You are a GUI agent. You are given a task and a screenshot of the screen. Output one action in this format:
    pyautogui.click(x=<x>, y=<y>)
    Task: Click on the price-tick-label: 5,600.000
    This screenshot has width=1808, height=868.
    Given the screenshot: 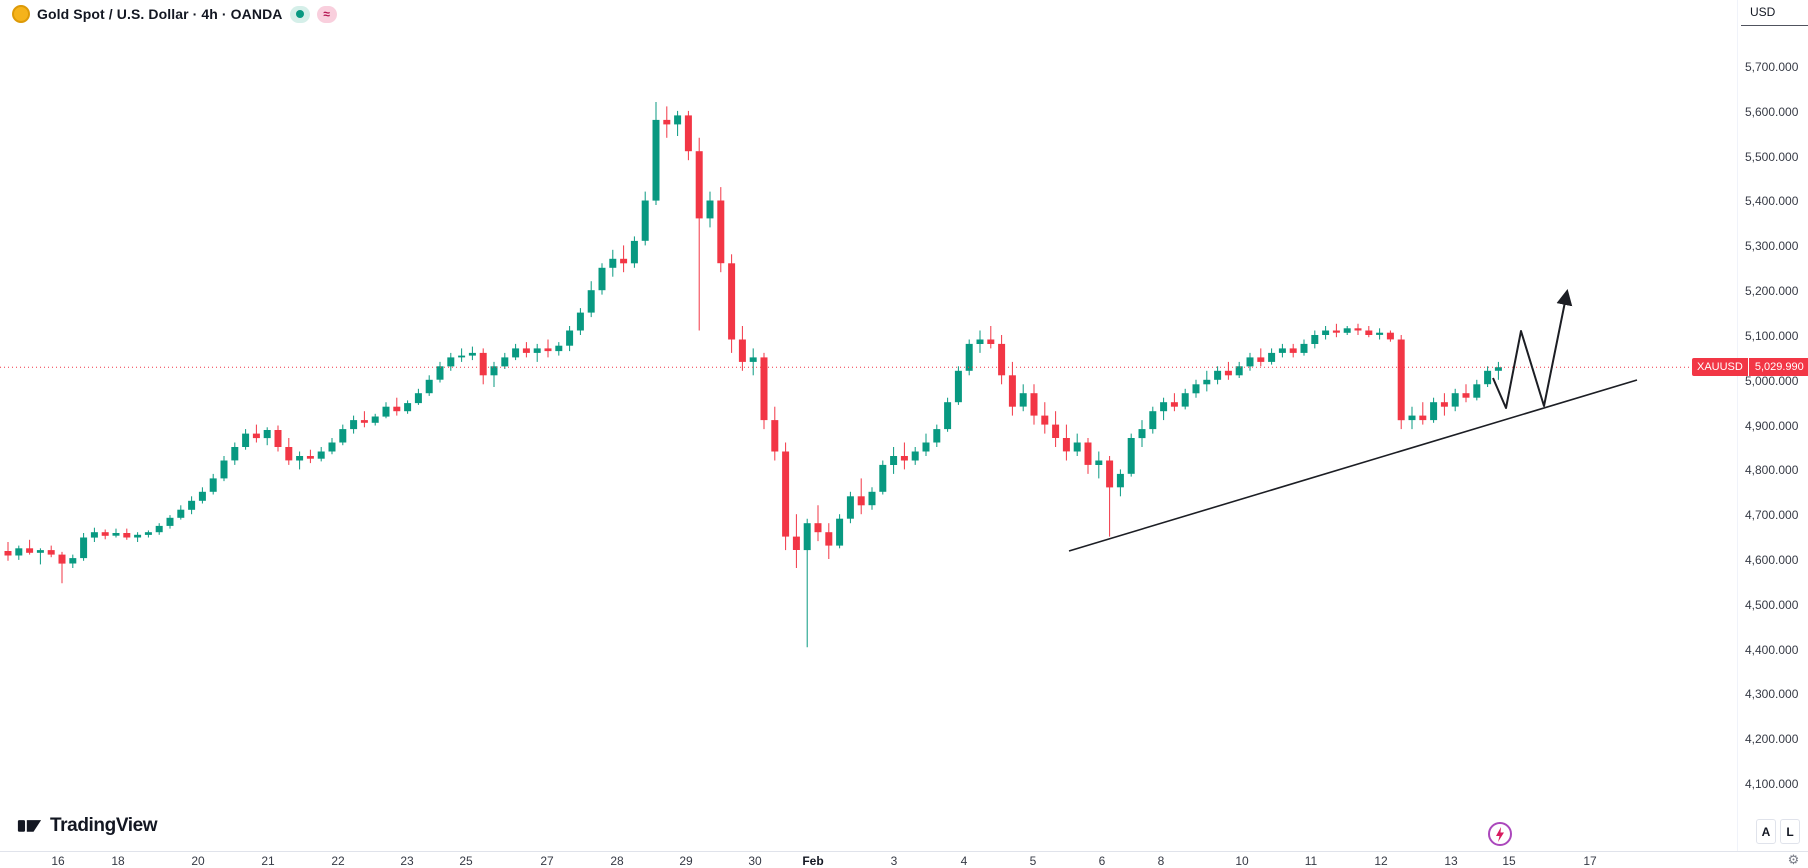 What is the action you would take?
    pyautogui.click(x=1772, y=112)
    